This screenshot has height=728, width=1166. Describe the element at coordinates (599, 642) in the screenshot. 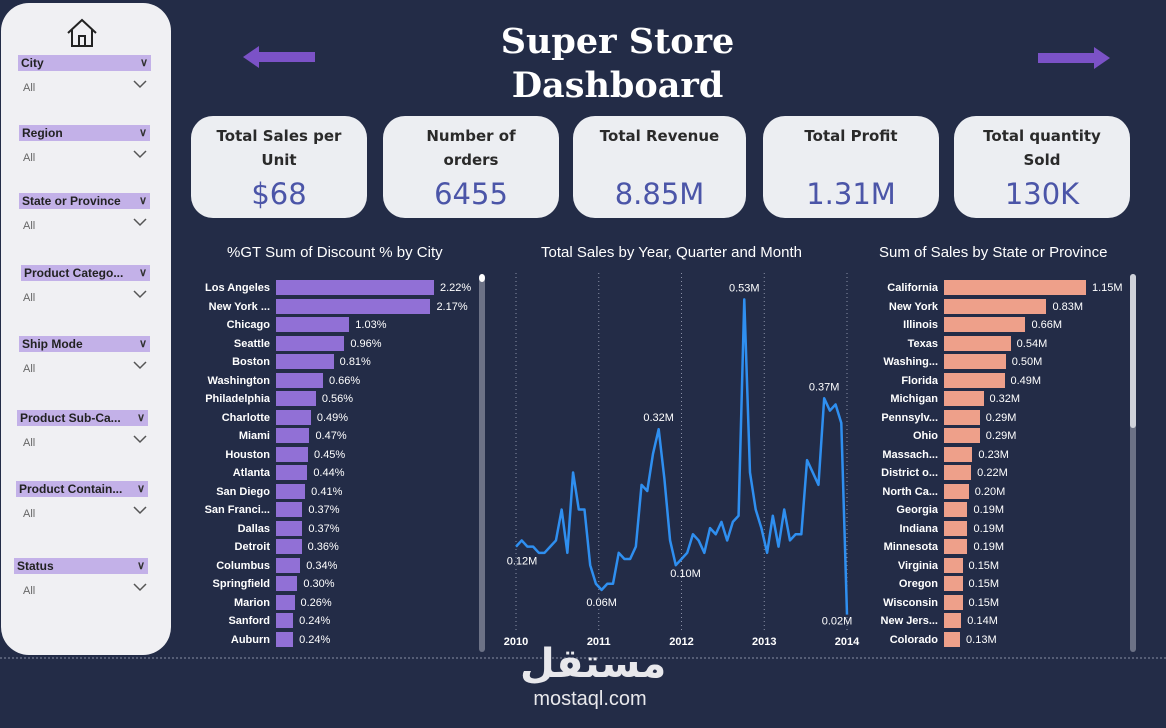

I see `x-tick-label: 2011` at that location.